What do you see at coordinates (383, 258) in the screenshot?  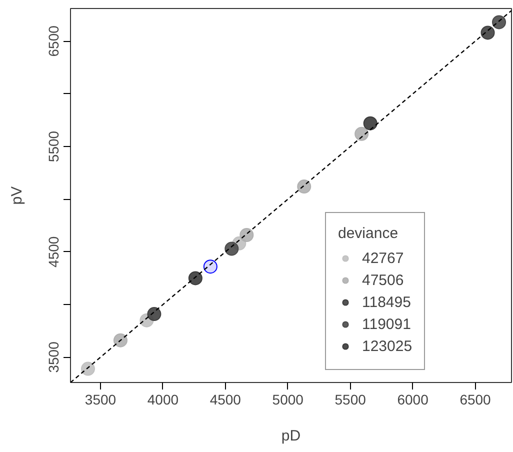 I see `legend-label: 42767` at bounding box center [383, 258].